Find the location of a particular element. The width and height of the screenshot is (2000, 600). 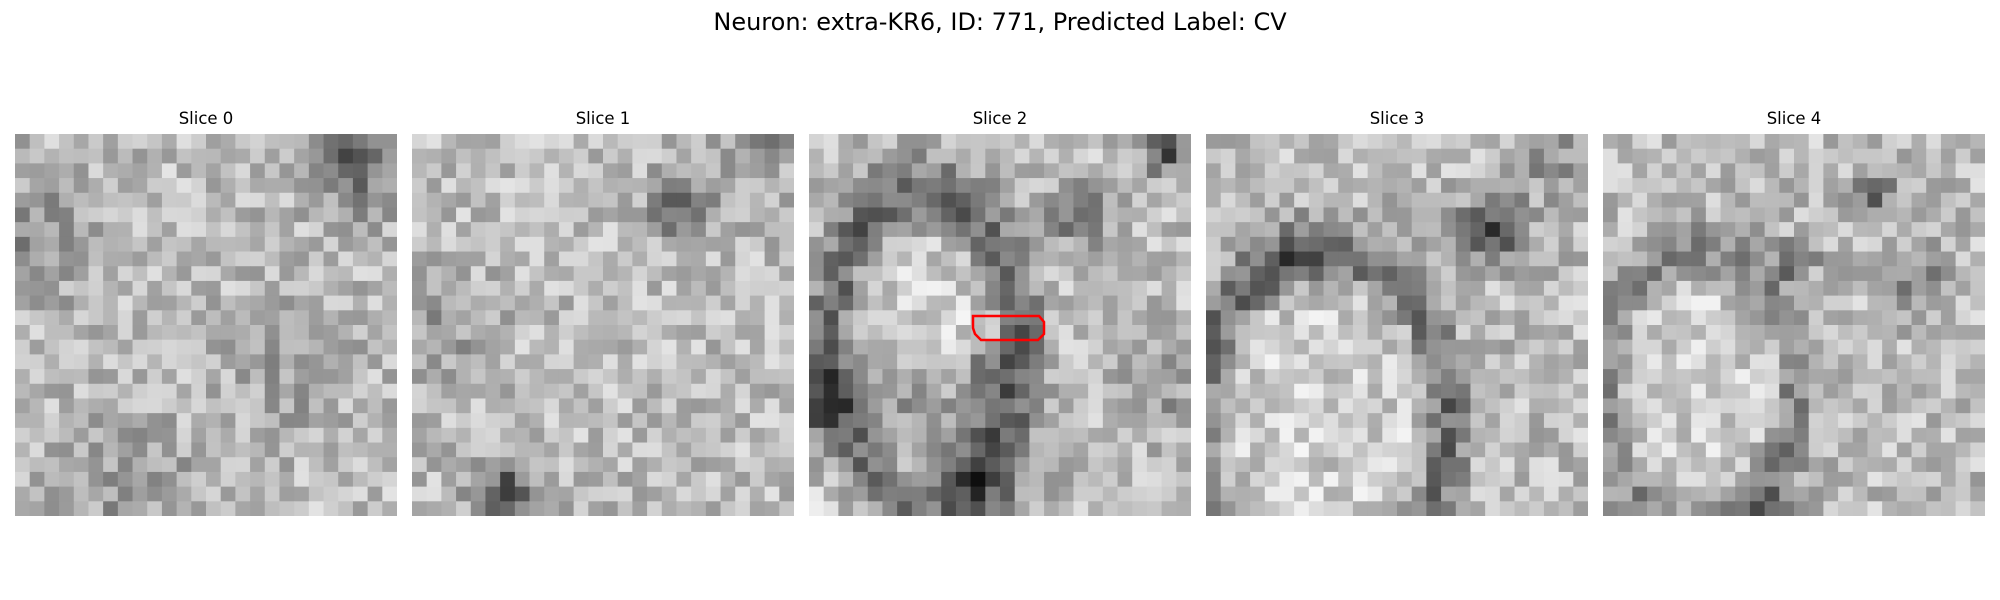

slice-title-2: Slice 2 is located at coordinates (1000, 118).